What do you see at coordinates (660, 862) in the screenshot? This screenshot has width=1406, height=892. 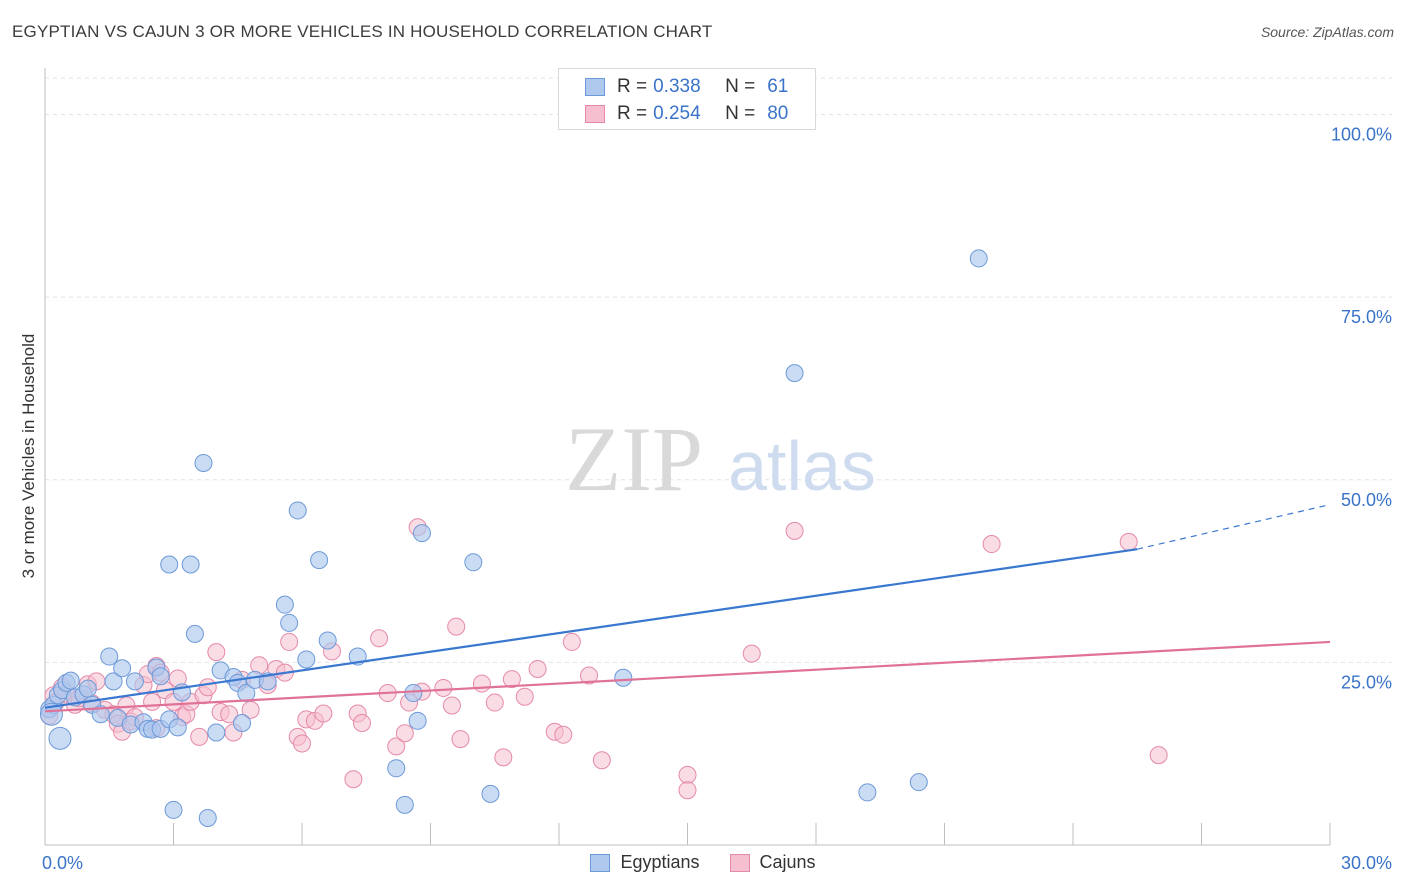 I see `legend-label-egyptians: Egyptians` at bounding box center [660, 862].